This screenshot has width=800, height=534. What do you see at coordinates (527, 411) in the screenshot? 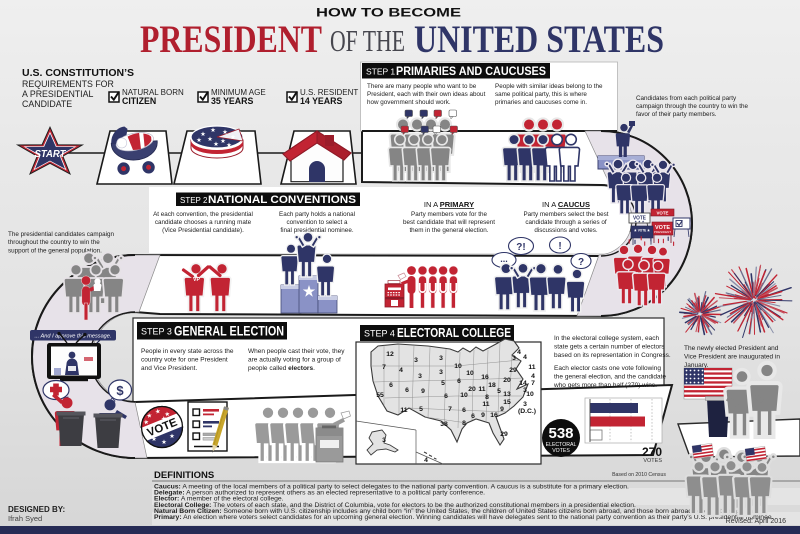
I see `svg-text: (D.C.)` at bounding box center [527, 411].